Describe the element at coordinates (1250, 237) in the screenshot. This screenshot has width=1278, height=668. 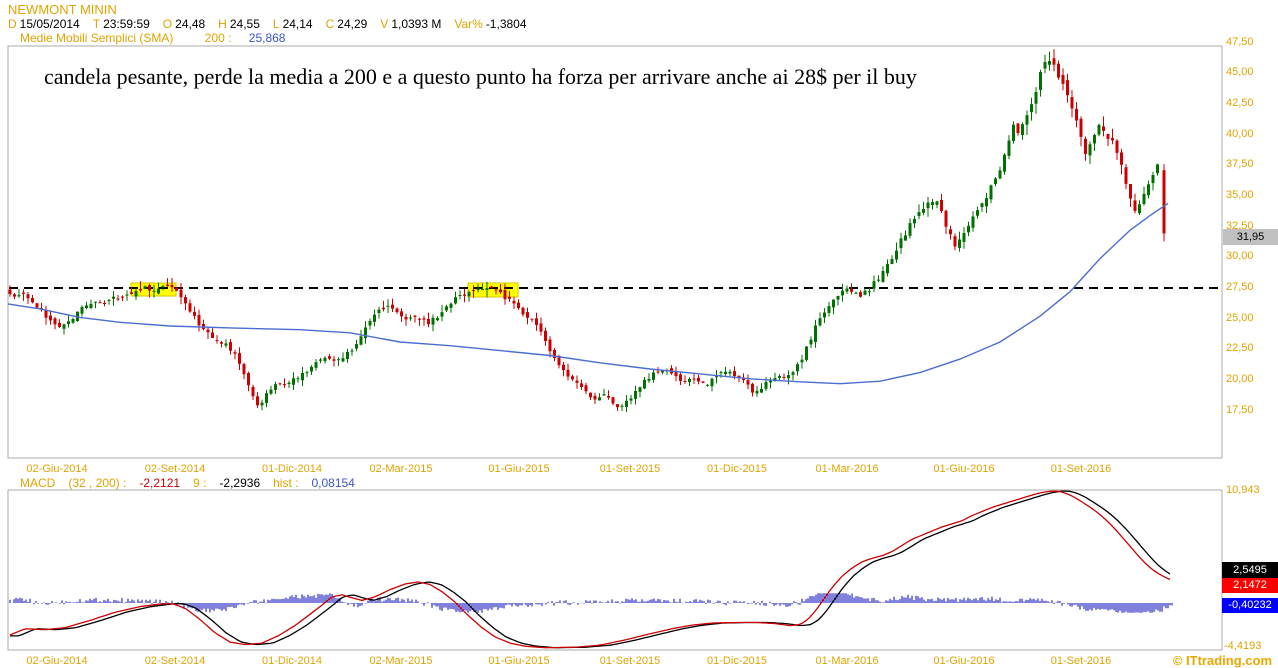
I see `last-price-tag: 31,95` at that location.